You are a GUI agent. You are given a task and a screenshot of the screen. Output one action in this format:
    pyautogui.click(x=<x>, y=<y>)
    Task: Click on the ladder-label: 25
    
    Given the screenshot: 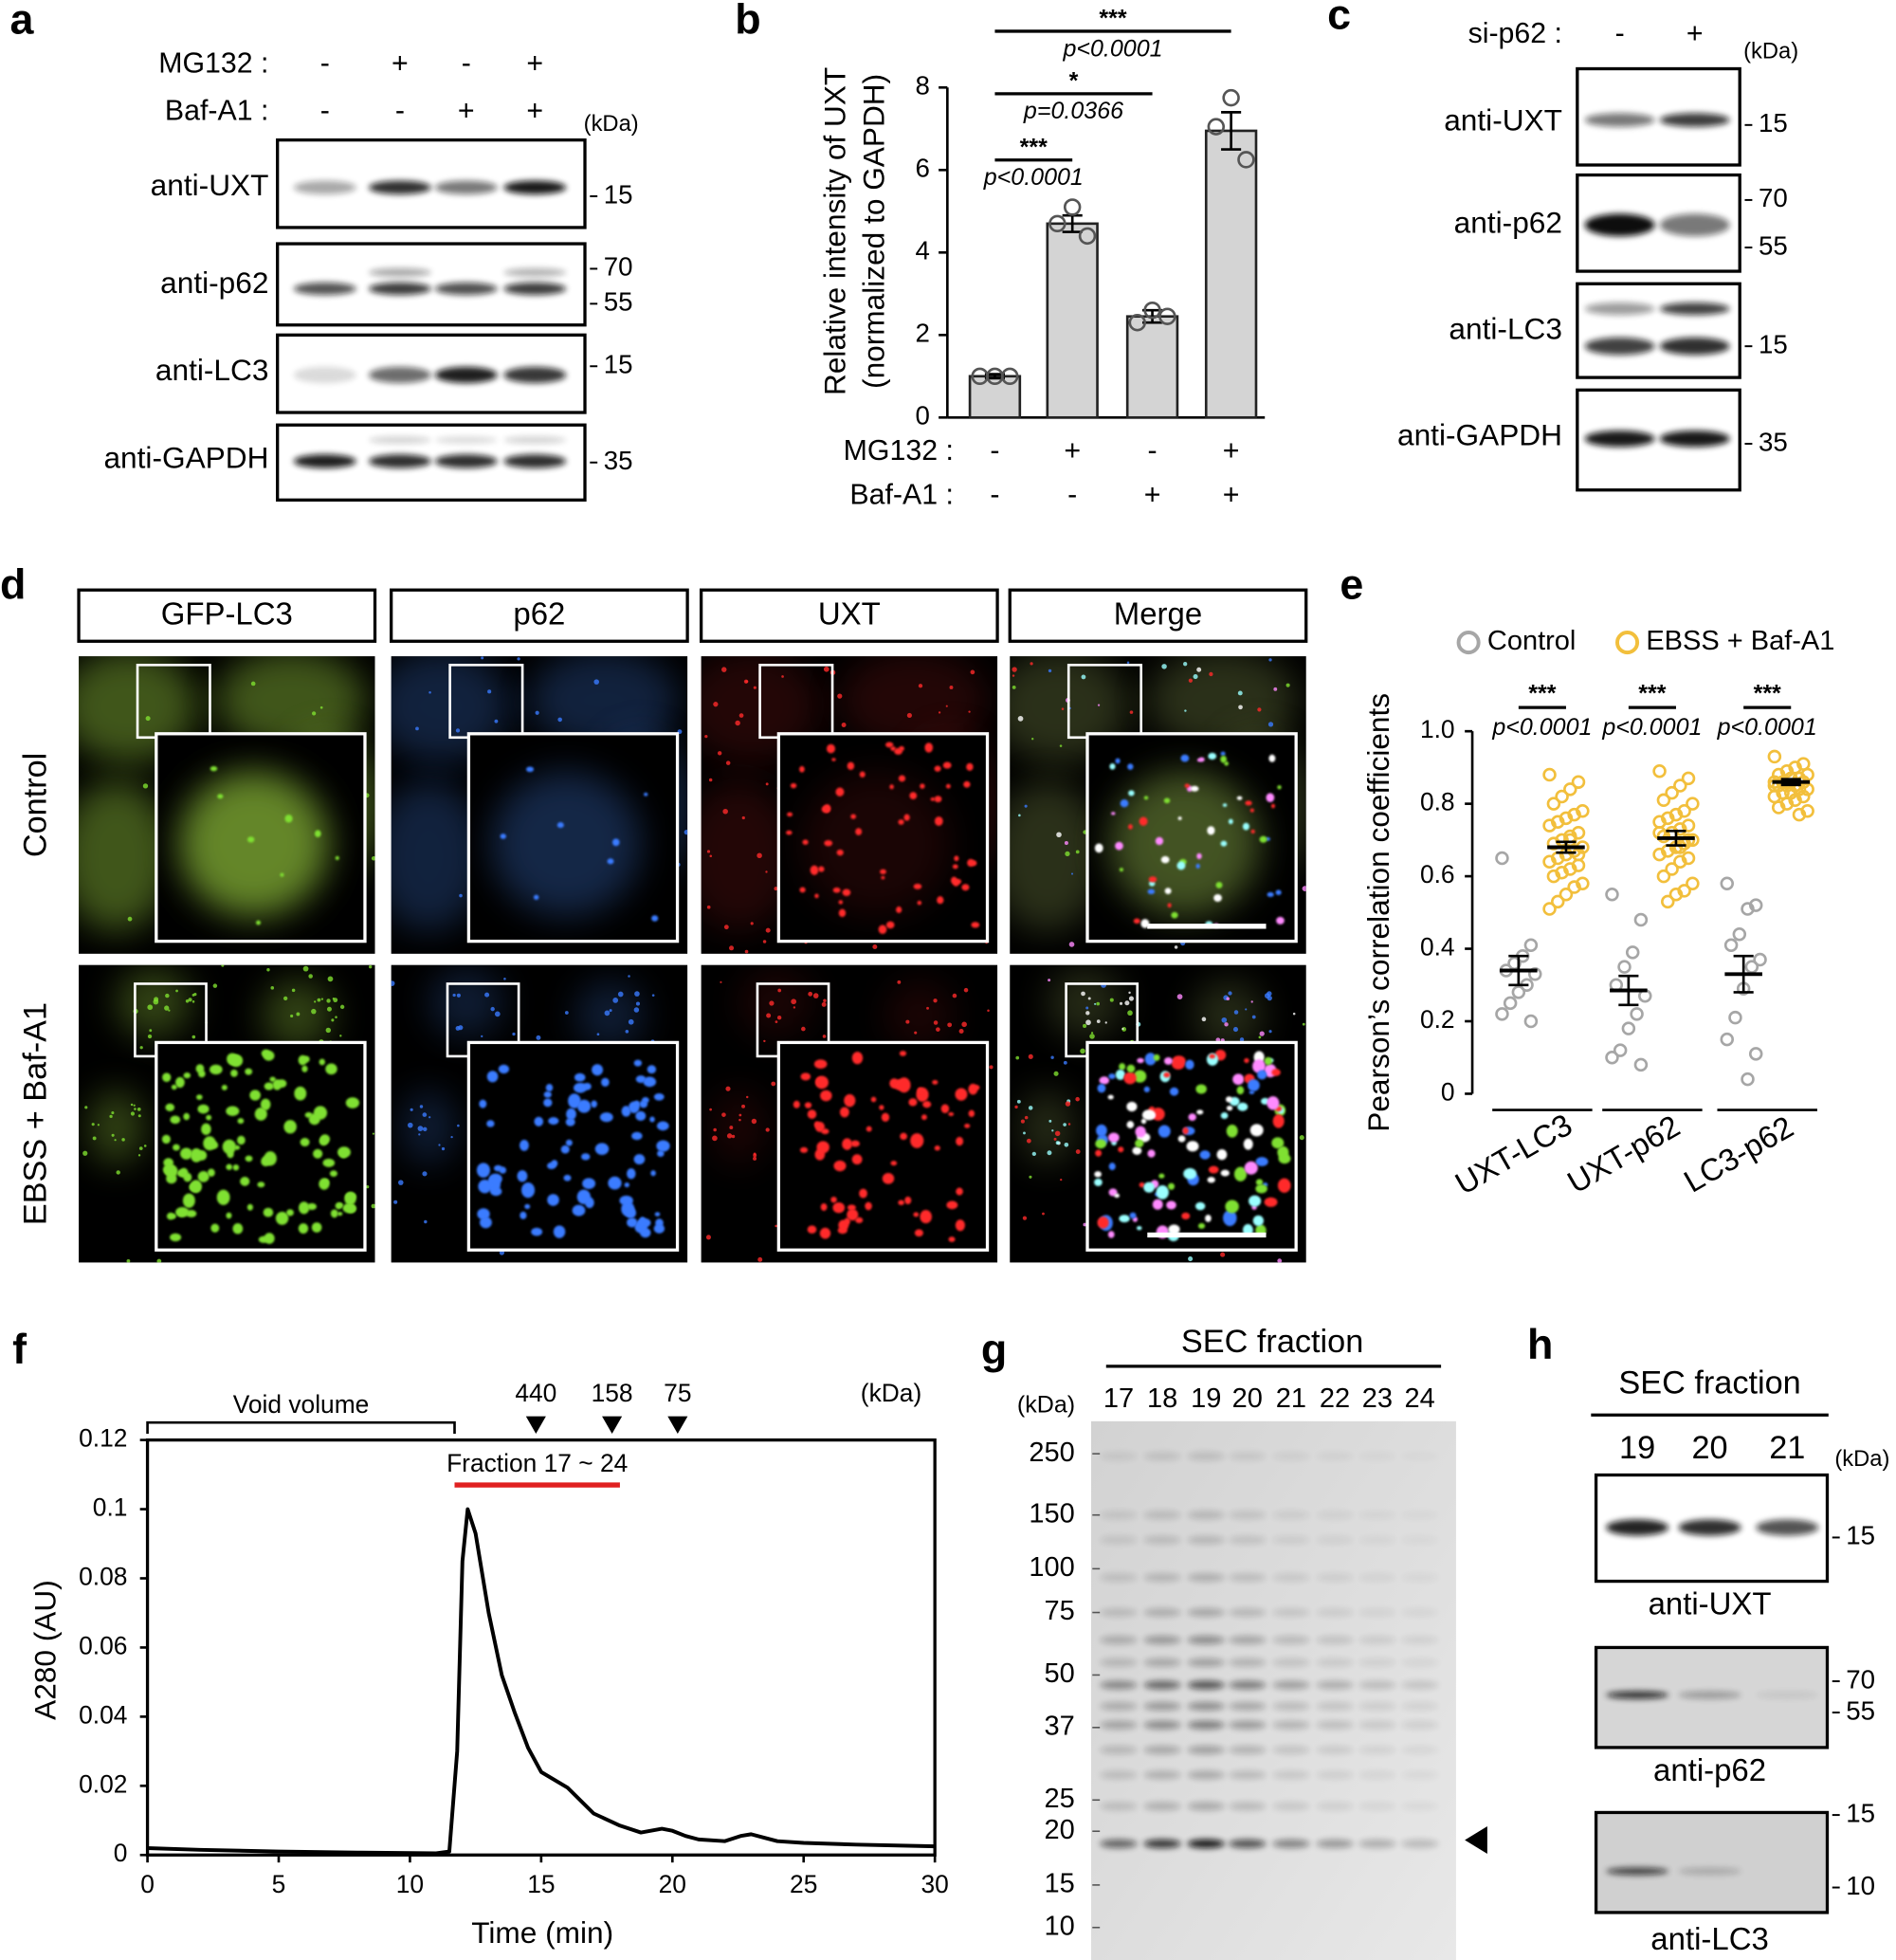 What is the action you would take?
    pyautogui.click(x=1060, y=1799)
    